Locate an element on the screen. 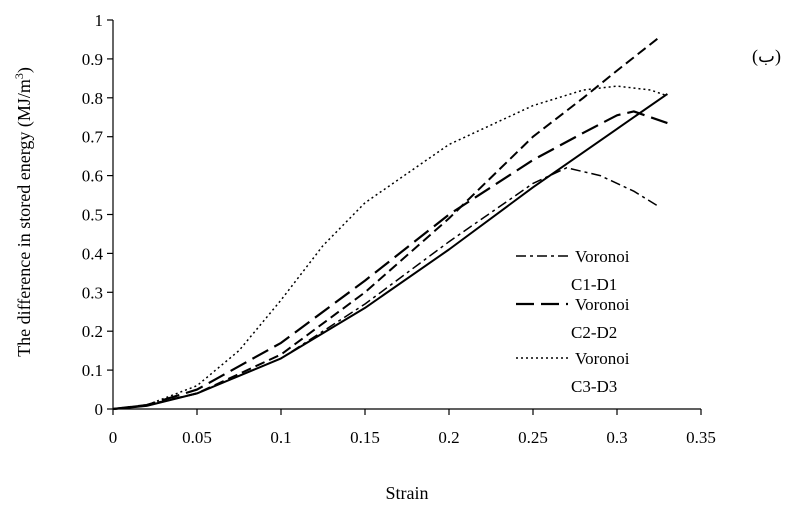 This screenshot has height=505, width=798. x-tick-label: 0.35 is located at coordinates (701, 437).